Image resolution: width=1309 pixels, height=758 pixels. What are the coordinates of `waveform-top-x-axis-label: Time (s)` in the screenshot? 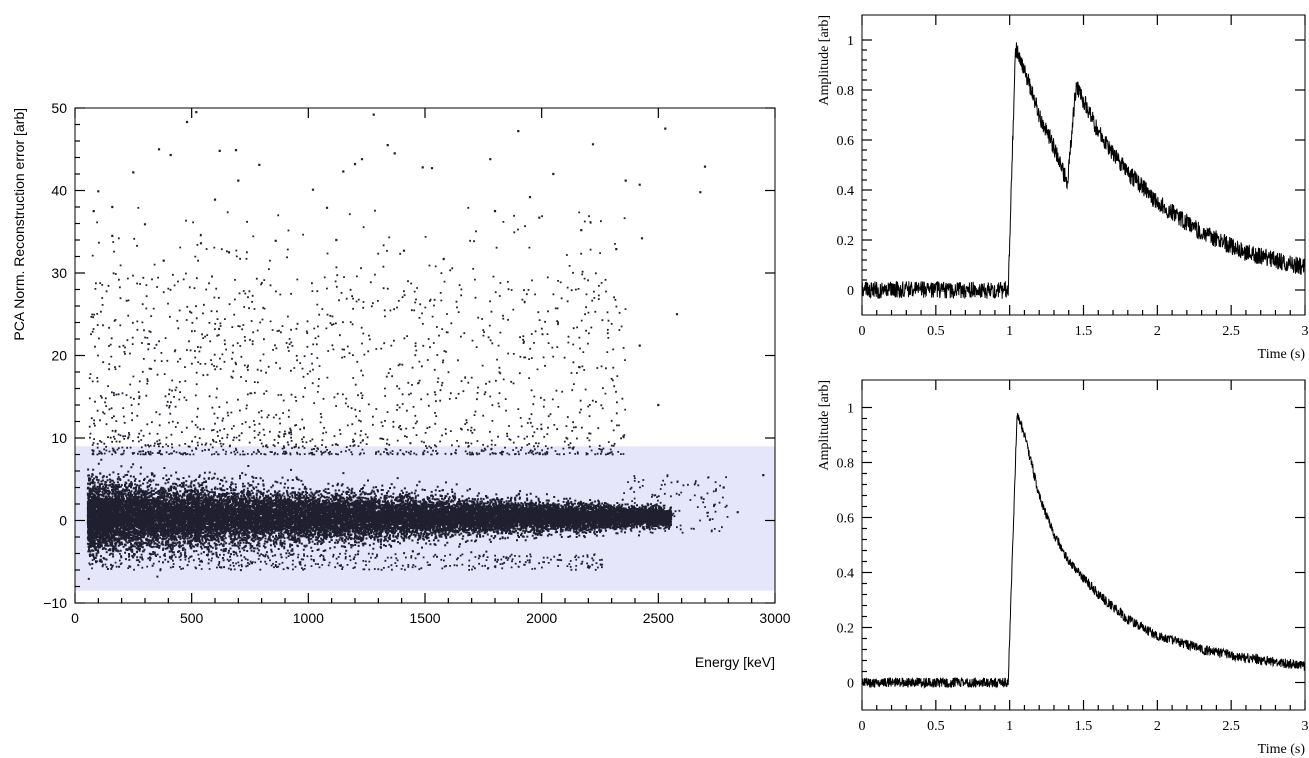 It's located at (1282, 354).